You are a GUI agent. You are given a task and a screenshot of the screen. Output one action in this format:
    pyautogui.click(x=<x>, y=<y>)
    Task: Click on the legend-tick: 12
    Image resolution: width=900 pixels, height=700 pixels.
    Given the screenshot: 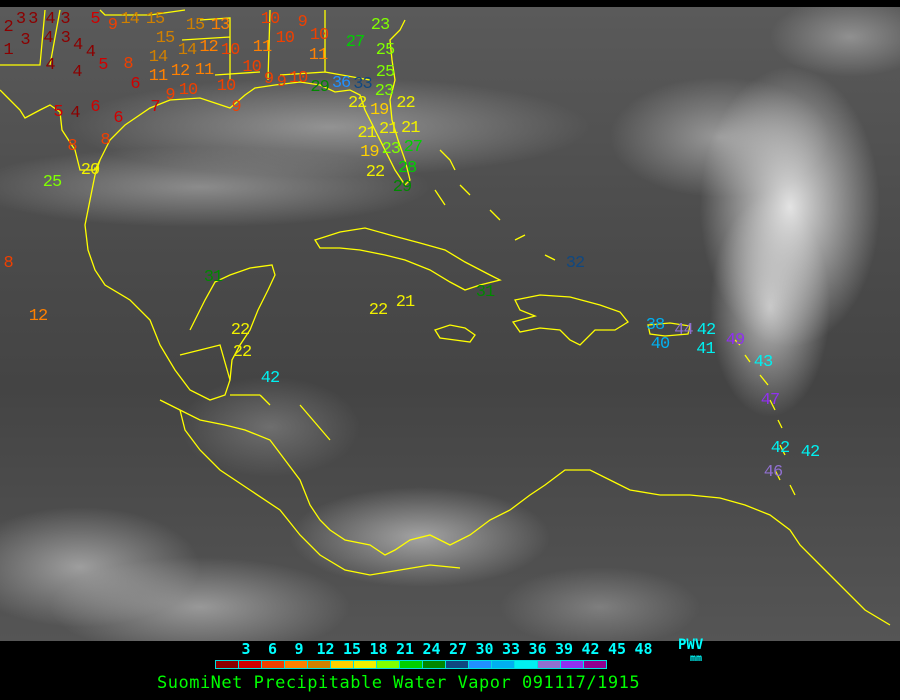 What is the action you would take?
    pyautogui.click(x=325, y=649)
    